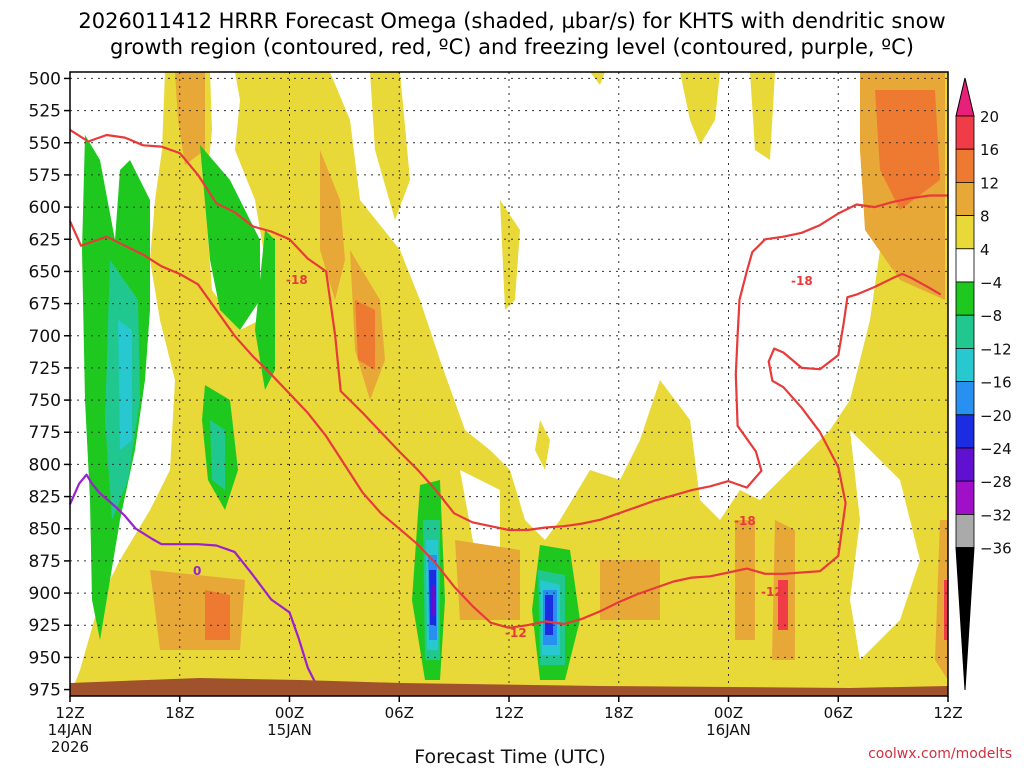 This screenshot has height=768, width=1024. Describe the element at coordinates (509, 687) in the screenshot. I see `ground-terrain` at that location.